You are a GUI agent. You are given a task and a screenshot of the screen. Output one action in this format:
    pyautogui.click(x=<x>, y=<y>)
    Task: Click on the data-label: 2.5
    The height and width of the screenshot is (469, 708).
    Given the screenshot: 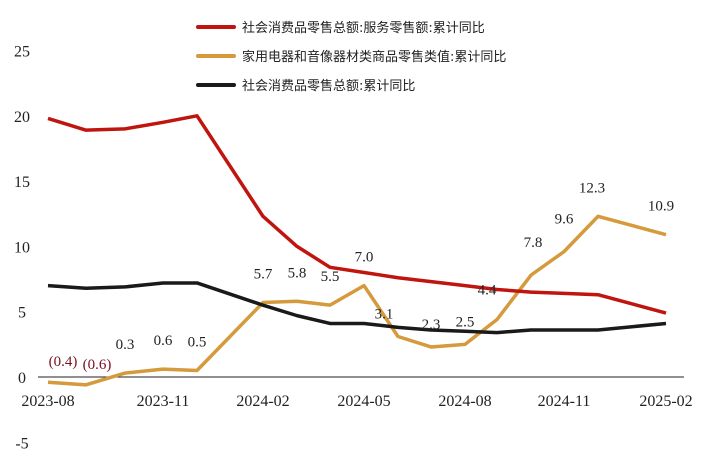 What is the action you would take?
    pyautogui.click(x=465, y=322)
    